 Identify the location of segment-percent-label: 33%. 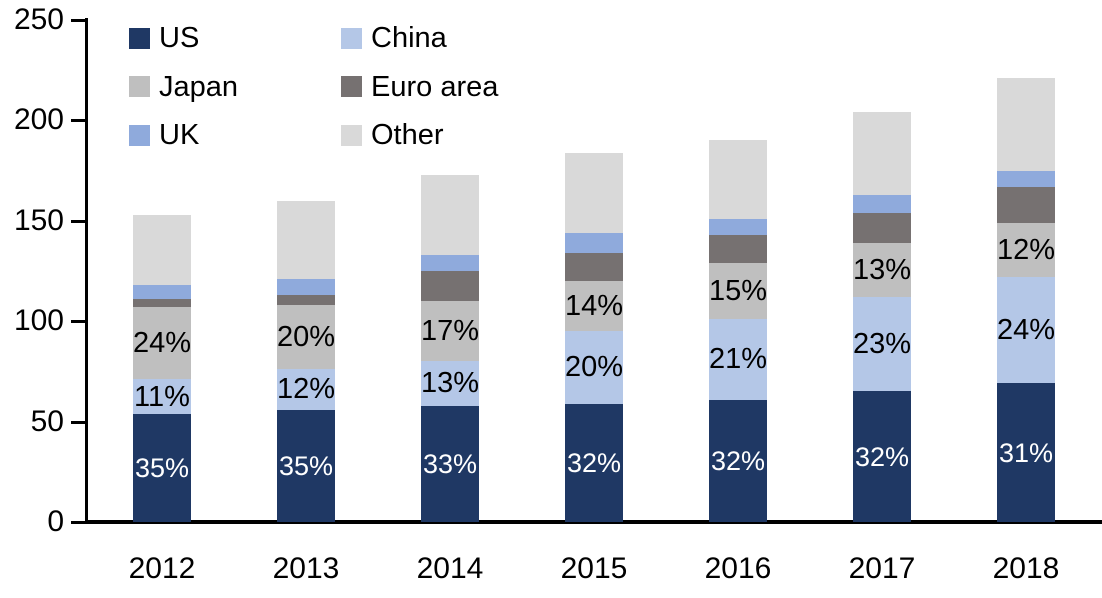
(450, 463).